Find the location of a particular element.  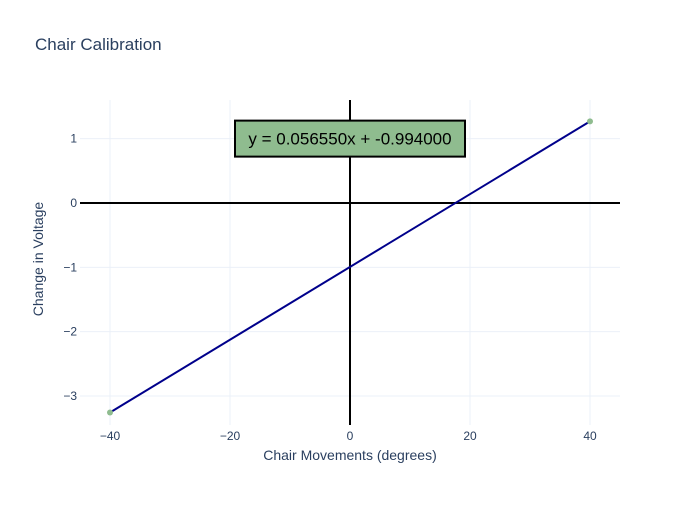

x-axis-label: Chair Movements (degrees) is located at coordinates (350, 455).